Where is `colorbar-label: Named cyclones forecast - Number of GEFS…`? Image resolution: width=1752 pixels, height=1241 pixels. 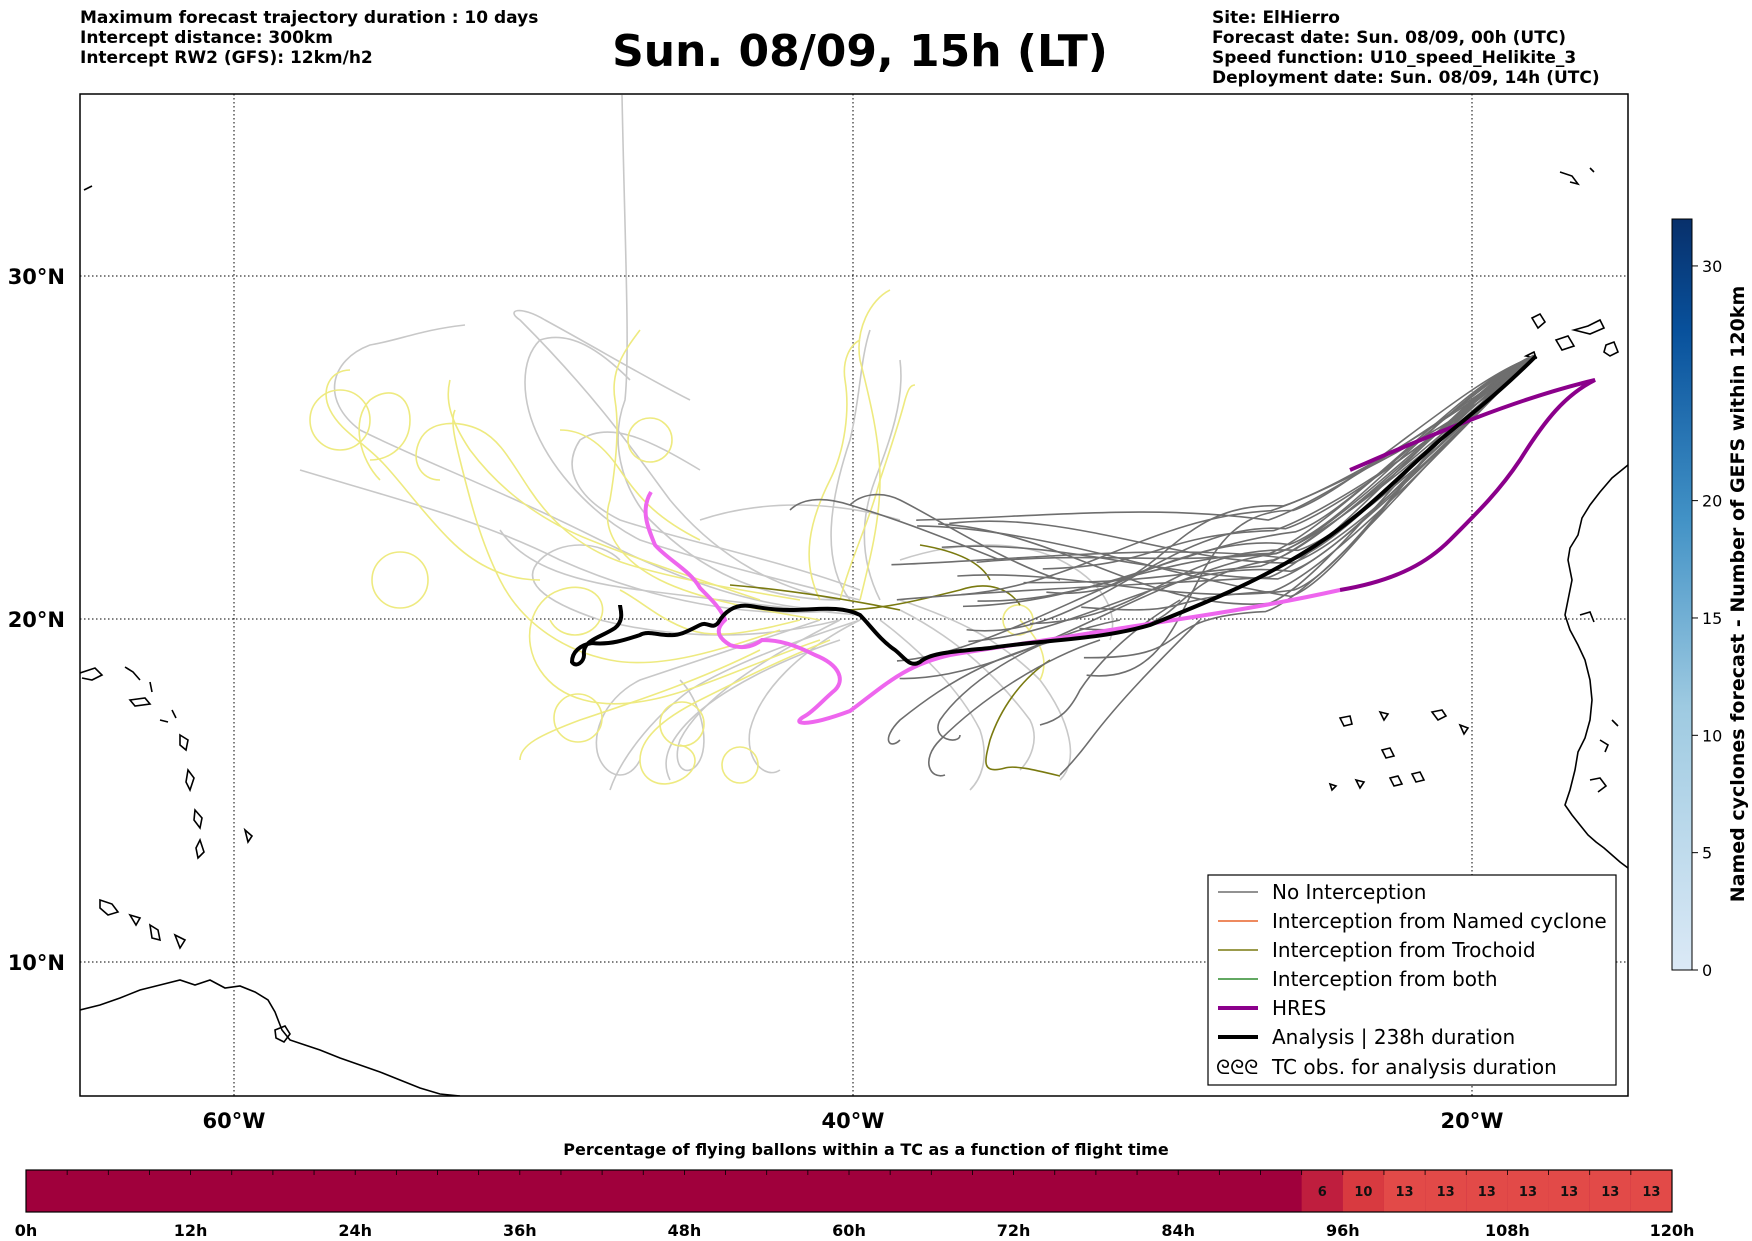
colorbar-label: Named cyclones forecast - Number of GEFS… is located at coordinates (1738, 594).